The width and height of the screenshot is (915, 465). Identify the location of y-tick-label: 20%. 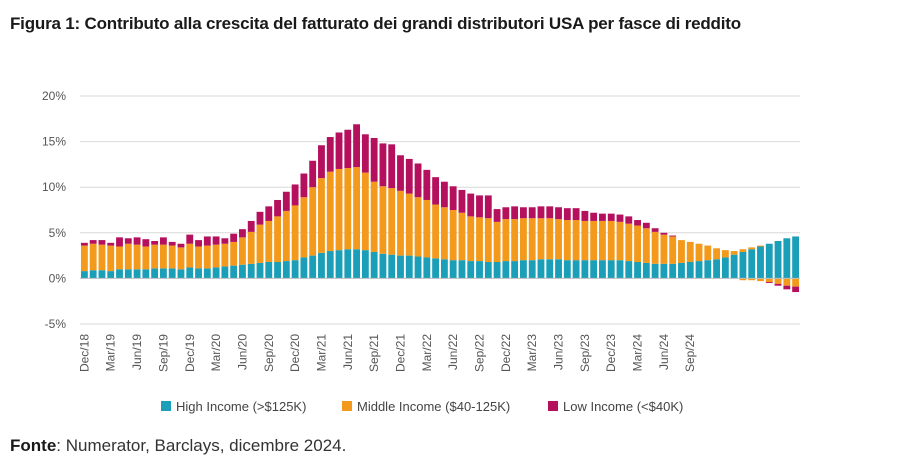
(54, 96).